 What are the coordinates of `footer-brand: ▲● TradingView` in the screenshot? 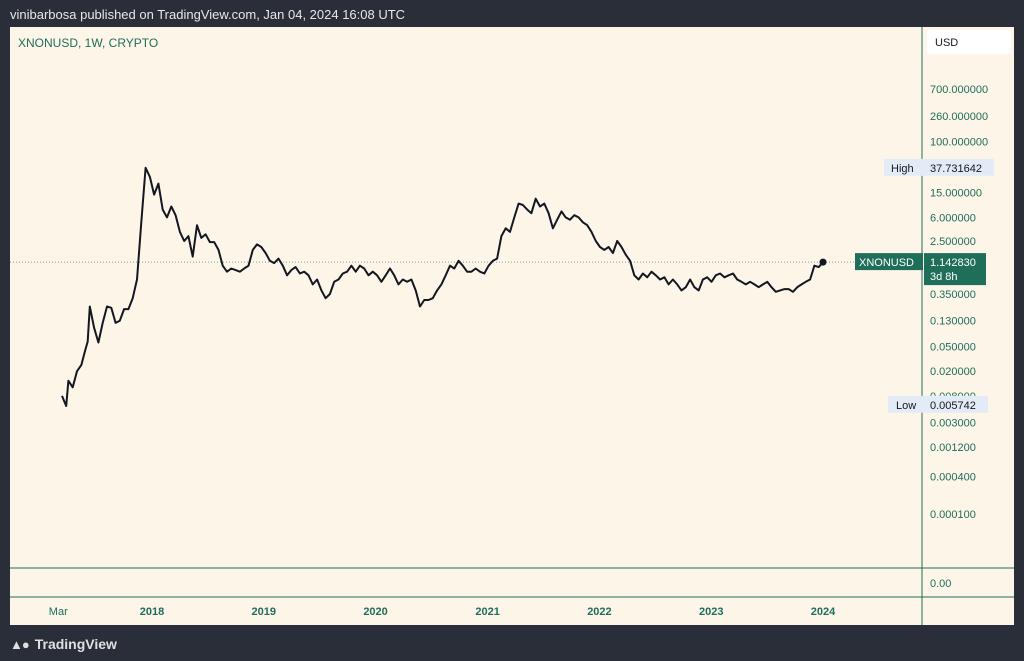 It's located at (63, 644).